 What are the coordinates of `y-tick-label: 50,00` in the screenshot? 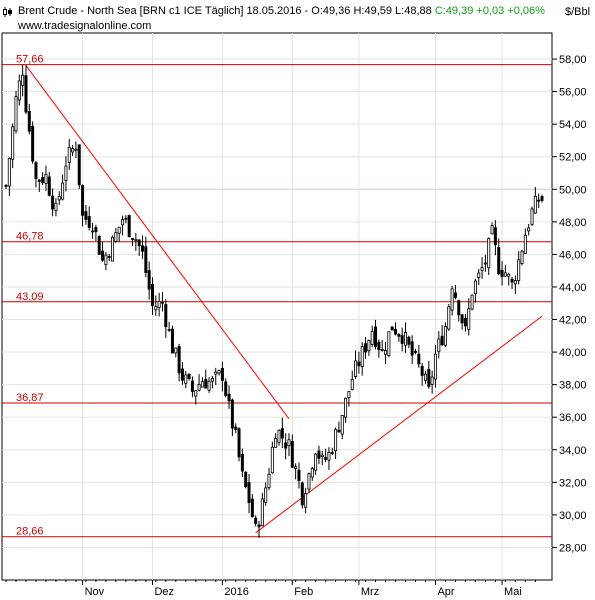 It's located at (573, 190).